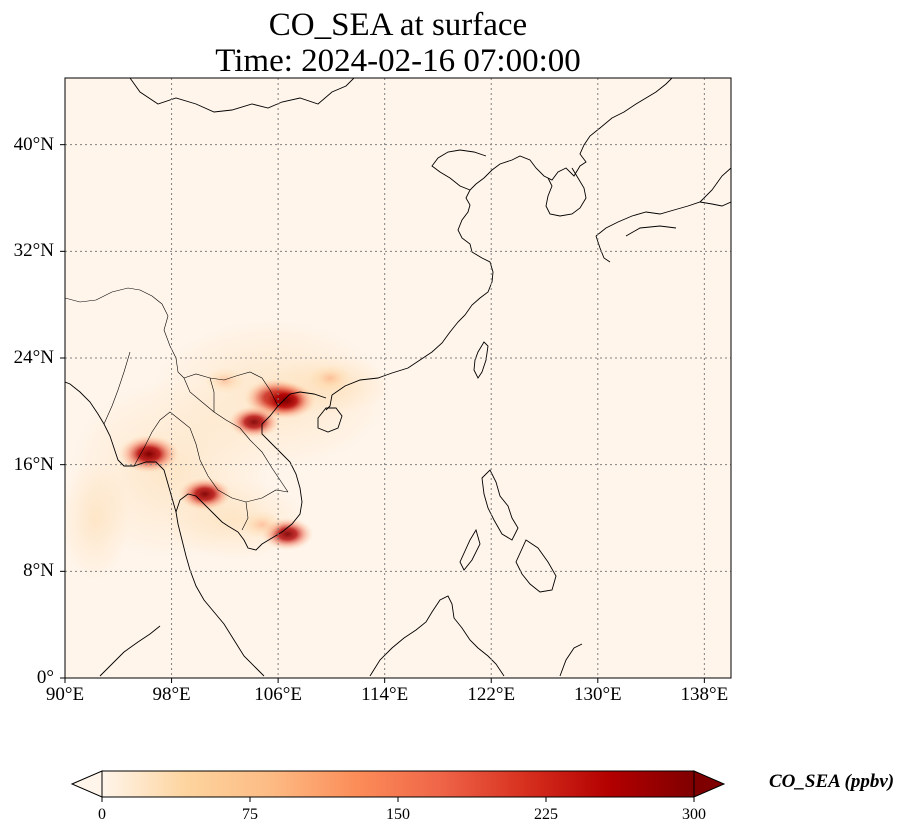 The image size is (916, 836). Describe the element at coordinates (45, 677) in the screenshot. I see `y-tick-label: 0°` at that location.